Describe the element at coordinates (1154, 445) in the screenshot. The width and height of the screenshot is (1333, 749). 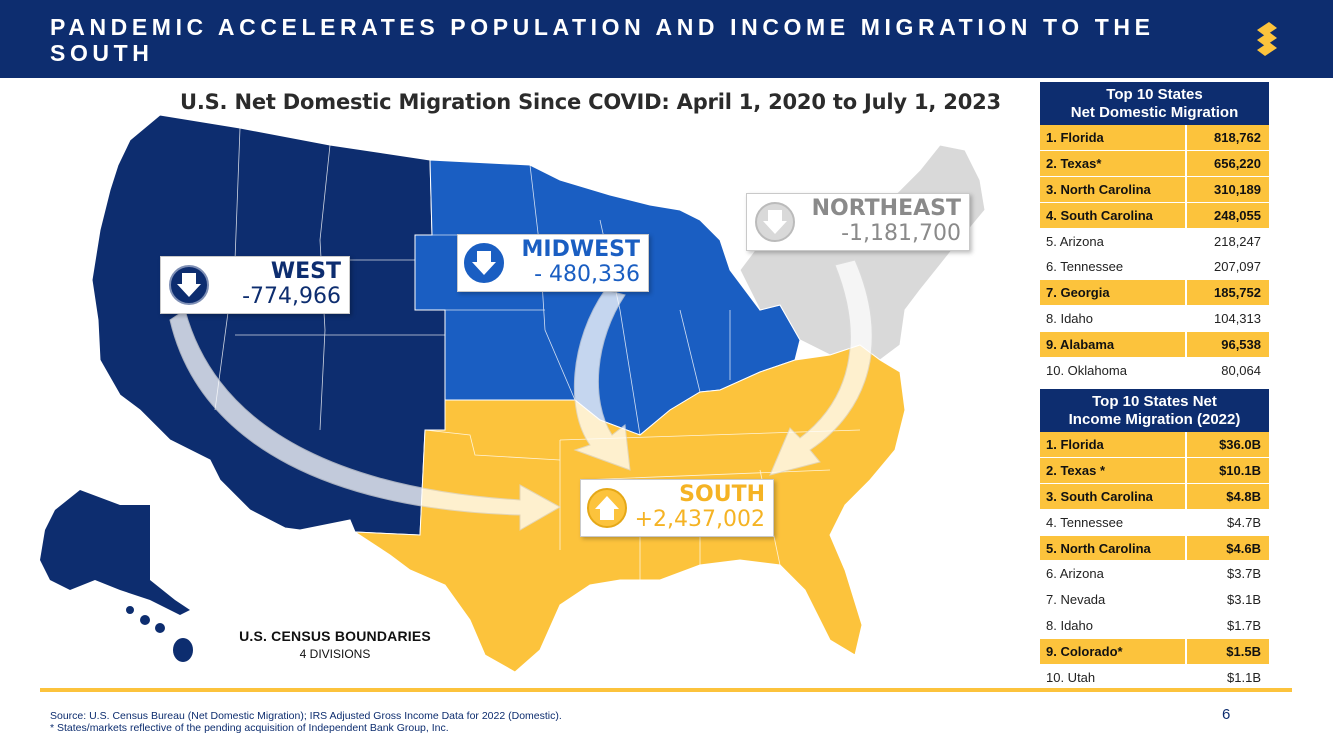
I see `table-row: 1. Florida $36.0B` at that location.